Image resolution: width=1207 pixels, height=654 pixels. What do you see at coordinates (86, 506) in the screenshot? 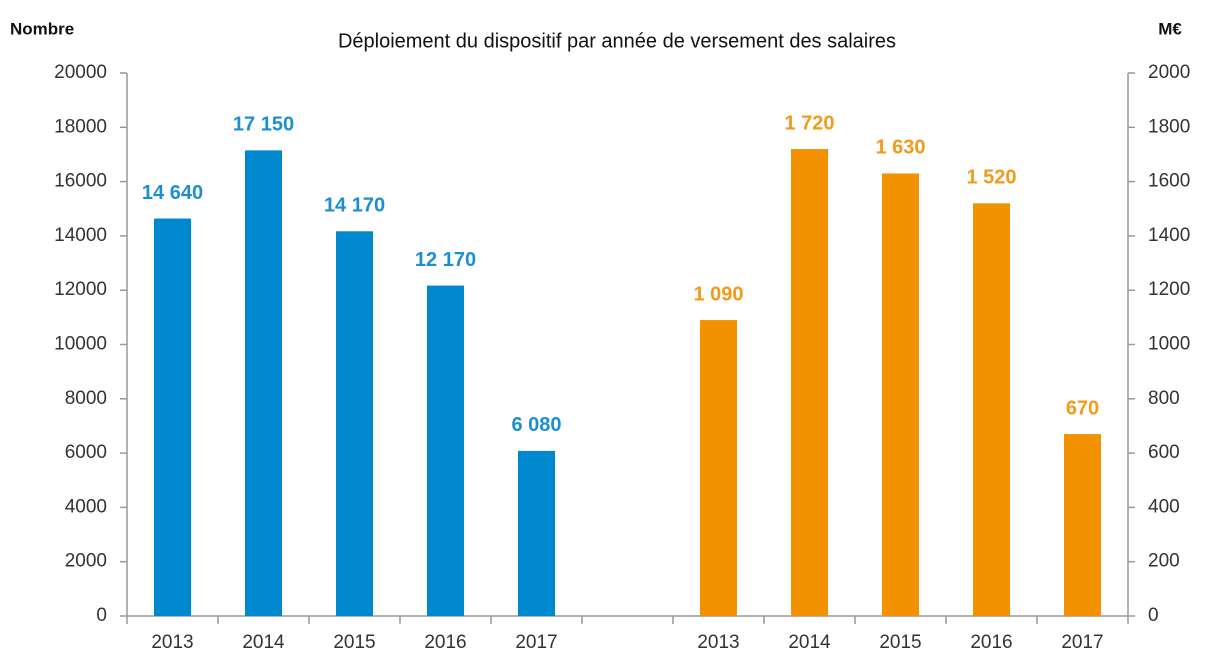
I see `y-tick-label: 4000` at bounding box center [86, 506].